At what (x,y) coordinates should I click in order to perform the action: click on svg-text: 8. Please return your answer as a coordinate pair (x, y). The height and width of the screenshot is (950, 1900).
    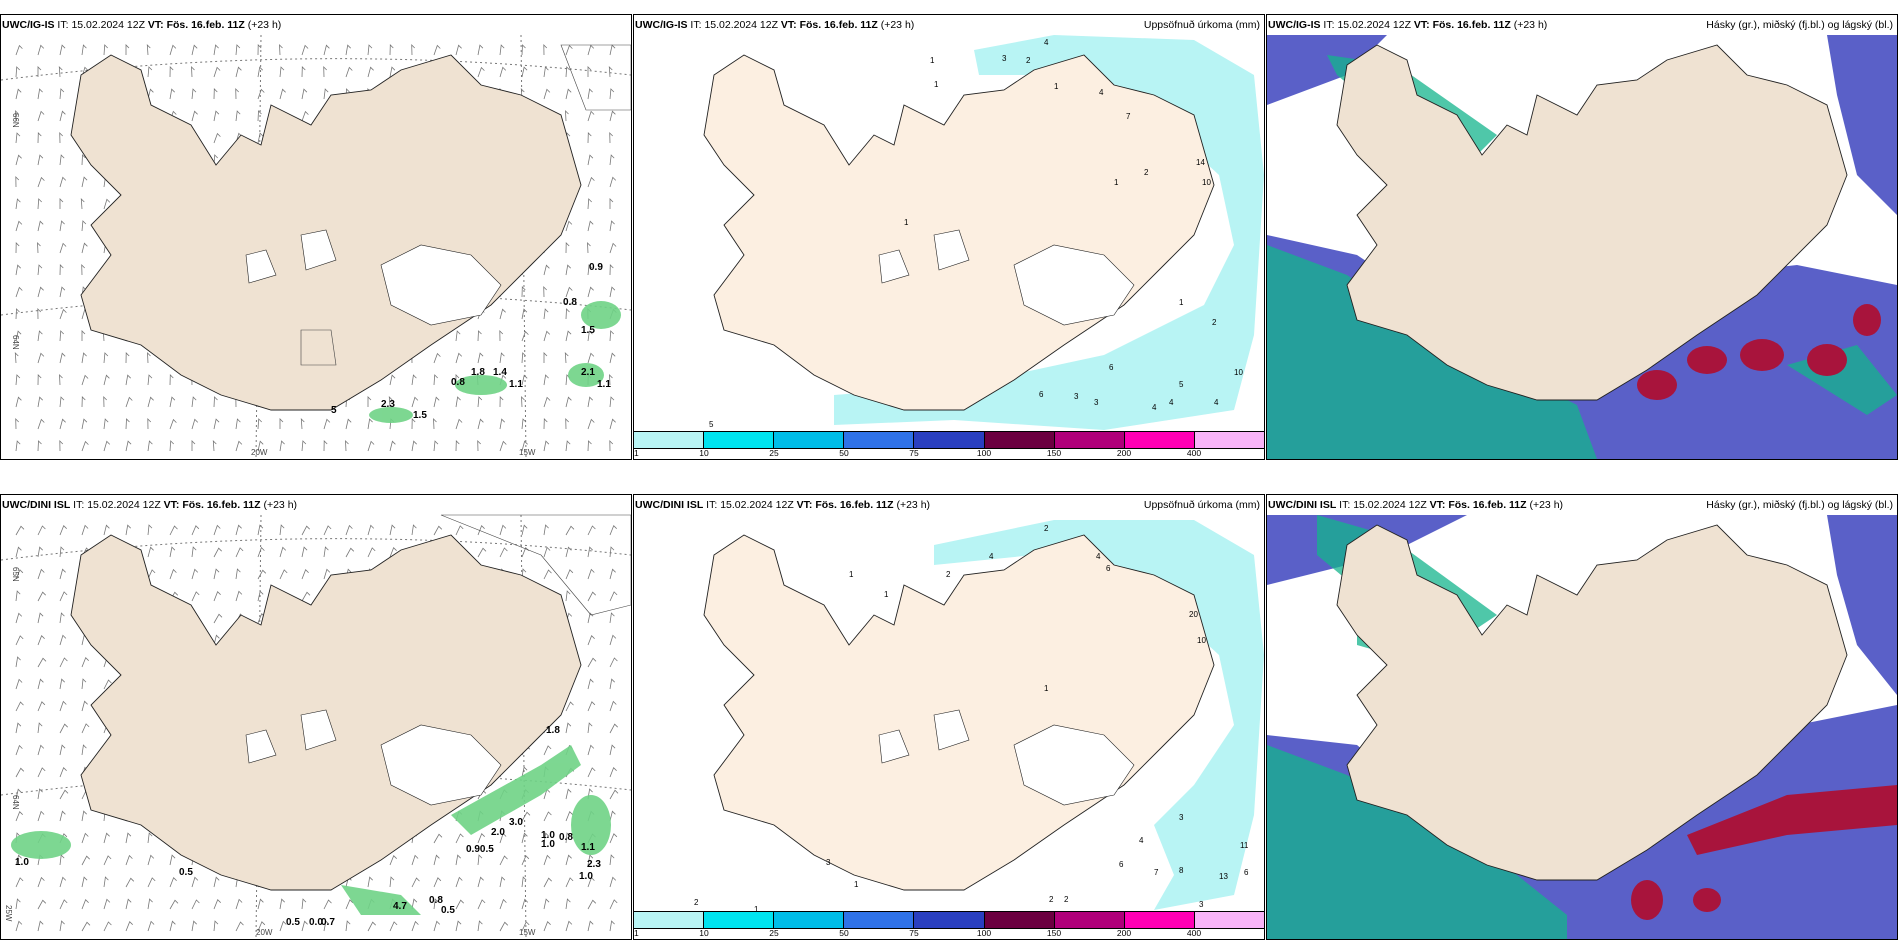
    Looking at the image, I should click on (1181, 870).